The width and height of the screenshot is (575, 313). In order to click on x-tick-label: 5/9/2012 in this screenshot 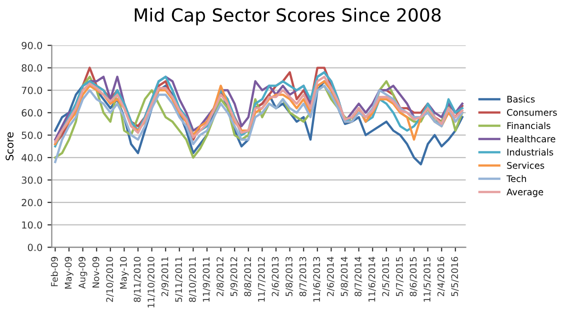, I will do `click(234, 276)`.